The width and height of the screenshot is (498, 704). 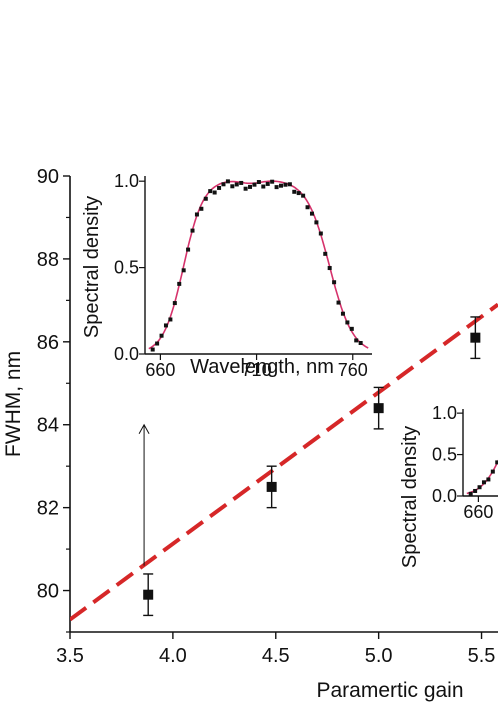 I want to click on inset1-fit-curve, so click(x=258, y=265).